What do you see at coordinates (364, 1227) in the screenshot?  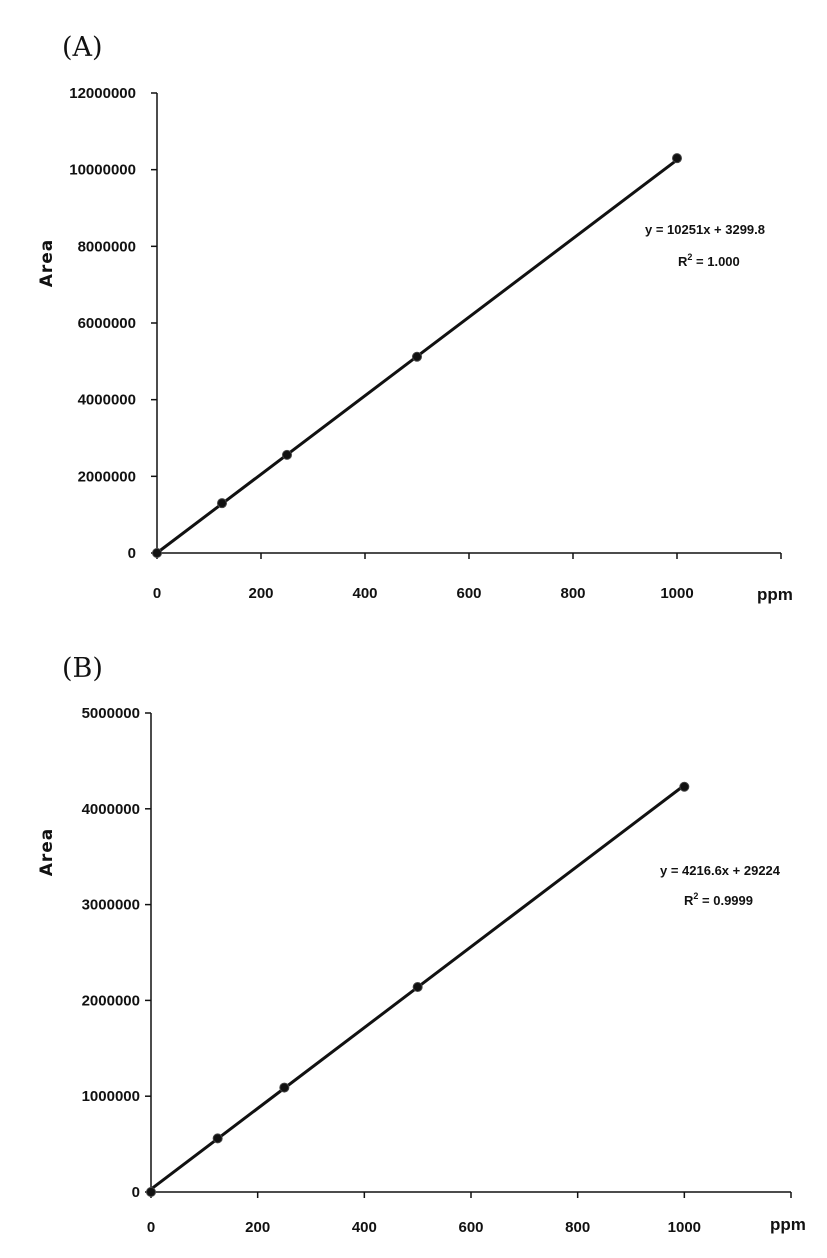 I see `panel-b-x-tick-label: 400` at bounding box center [364, 1227].